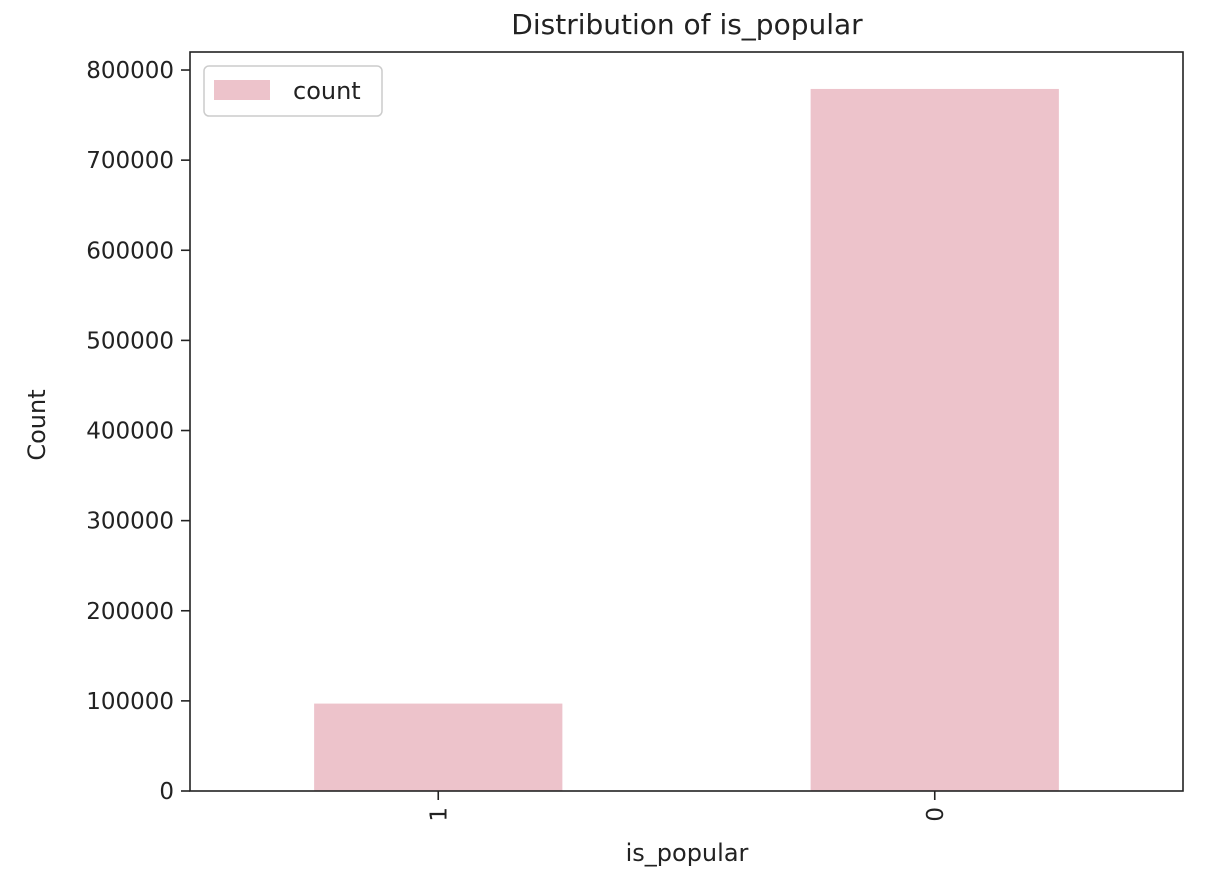 This screenshot has width=1222, height=886. What do you see at coordinates (130, 702) in the screenshot?
I see `y-tick-label: 100000` at bounding box center [130, 702].